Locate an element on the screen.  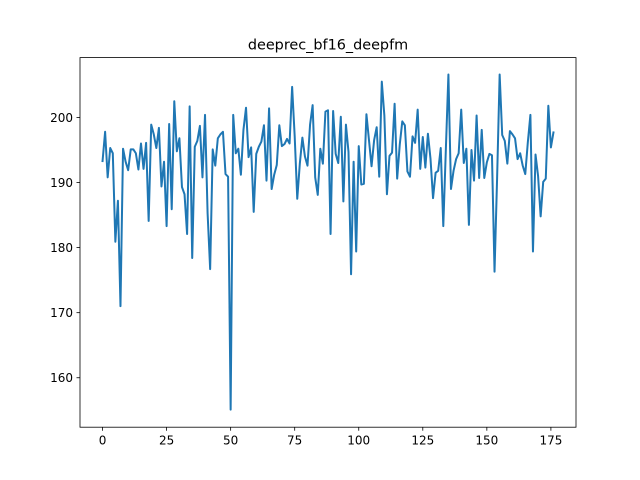
x-tick-label: 25 is located at coordinates (166, 441).